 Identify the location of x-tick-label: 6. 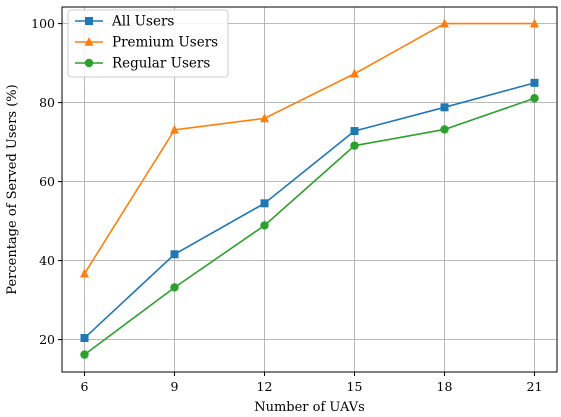
(85, 386).